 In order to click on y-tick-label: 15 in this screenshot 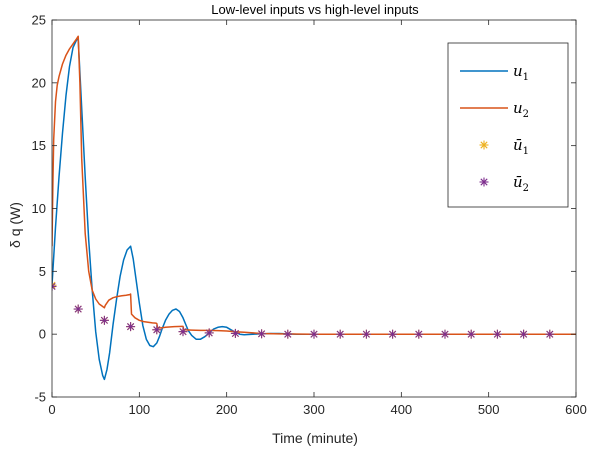, I will do `click(39, 145)`.